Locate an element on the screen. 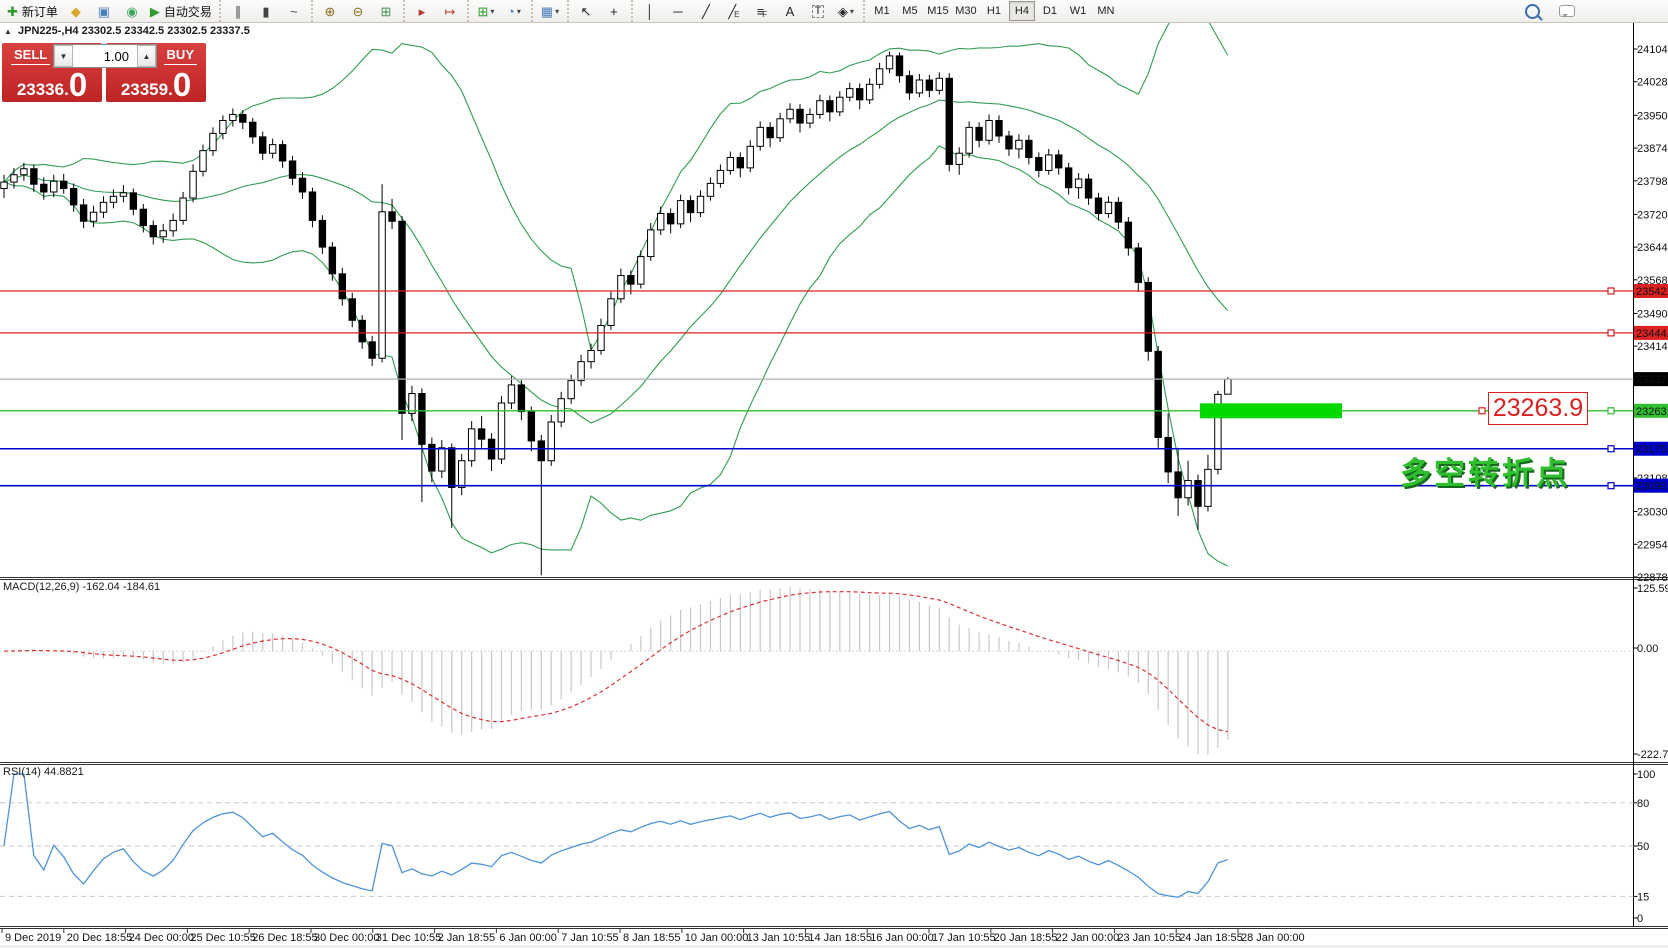 The image size is (1668, 948). volume-down-button: ▼ is located at coordinates (63, 56).